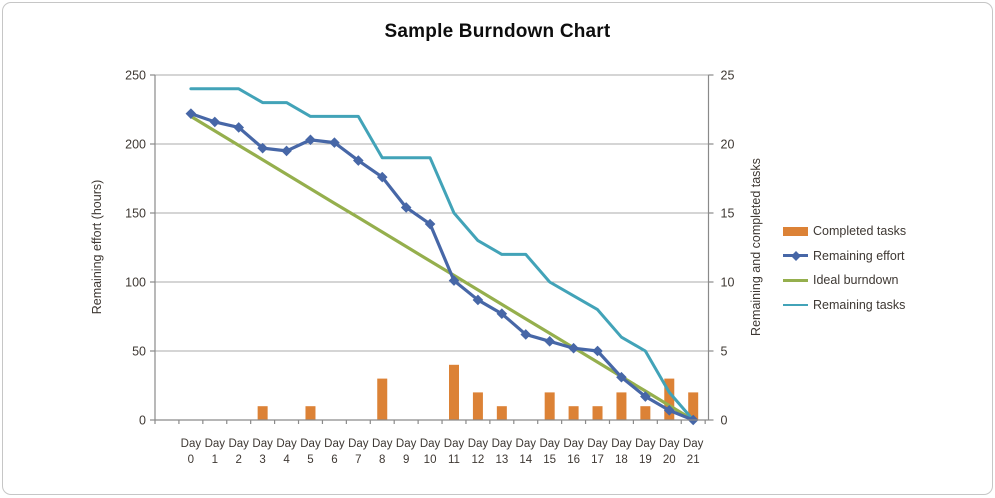  What do you see at coordinates (669, 460) in the screenshot?
I see `x-axis-label: 20` at bounding box center [669, 460].